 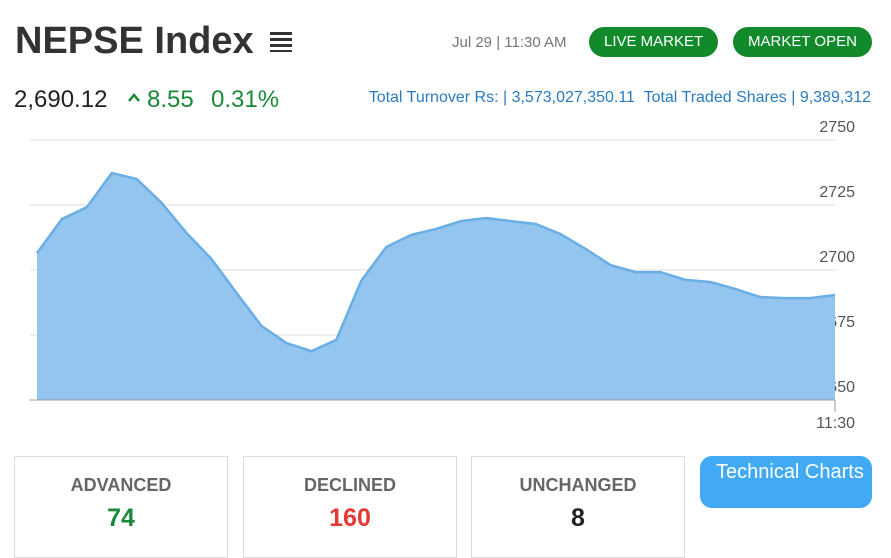 I want to click on stat-box: DECLINED 160, so click(x=350, y=507).